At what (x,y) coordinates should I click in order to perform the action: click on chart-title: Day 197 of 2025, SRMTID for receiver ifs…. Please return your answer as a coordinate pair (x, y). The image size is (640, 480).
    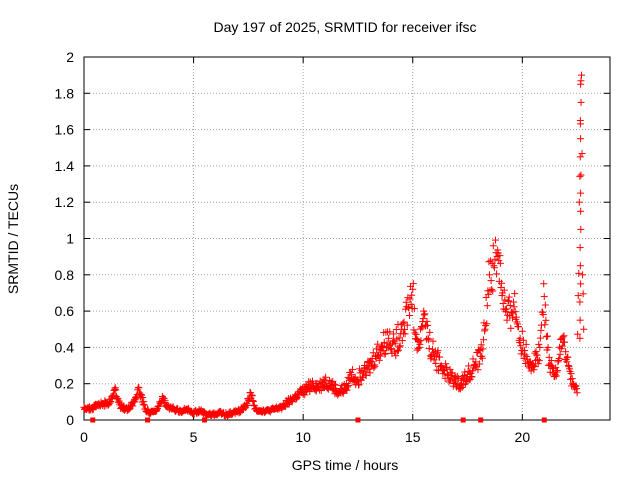
    Looking at the image, I should click on (345, 27).